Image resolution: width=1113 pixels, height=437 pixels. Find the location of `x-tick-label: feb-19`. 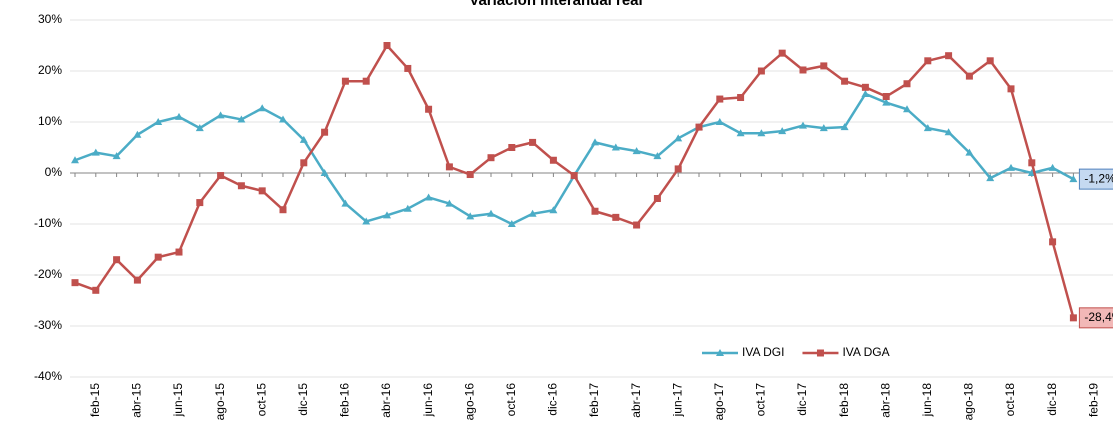

x-tick-label: feb-19 is located at coordinates (1093, 400).